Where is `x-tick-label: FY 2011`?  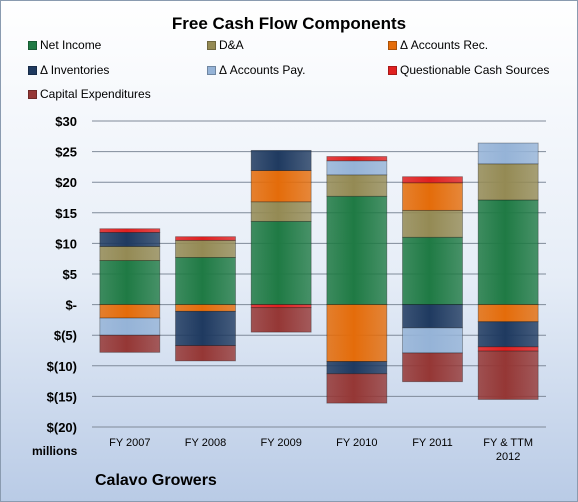 x-tick-label: FY 2011 is located at coordinates (432, 443).